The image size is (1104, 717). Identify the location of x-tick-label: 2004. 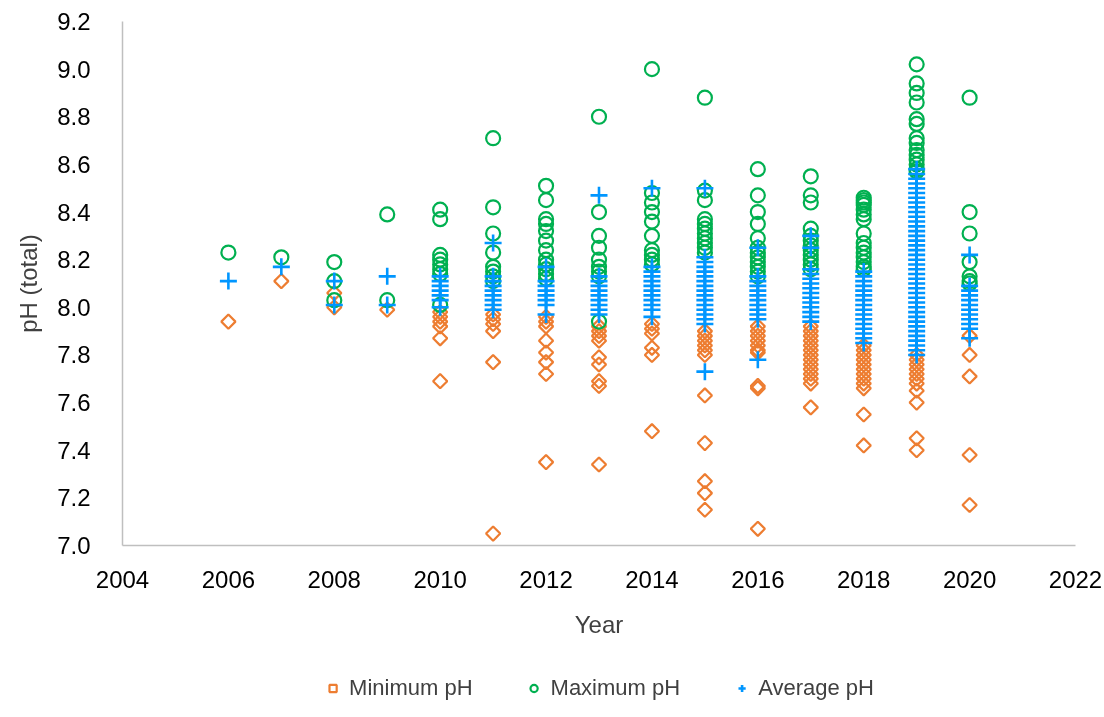
(122, 579).